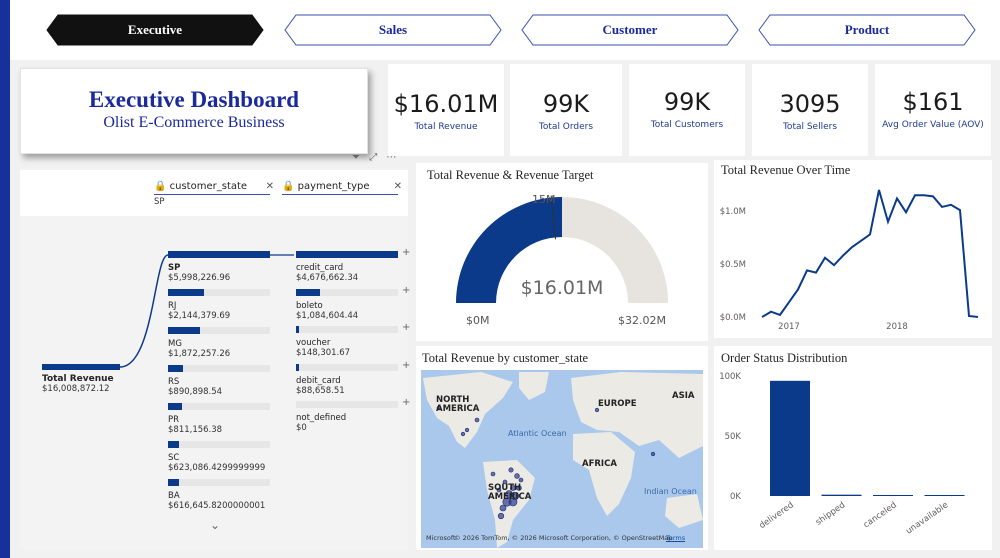 The width and height of the screenshot is (1000, 558). Describe the element at coordinates (199, 316) in the screenshot. I see `decomp-node-value: $2,144,379.69` at that location.